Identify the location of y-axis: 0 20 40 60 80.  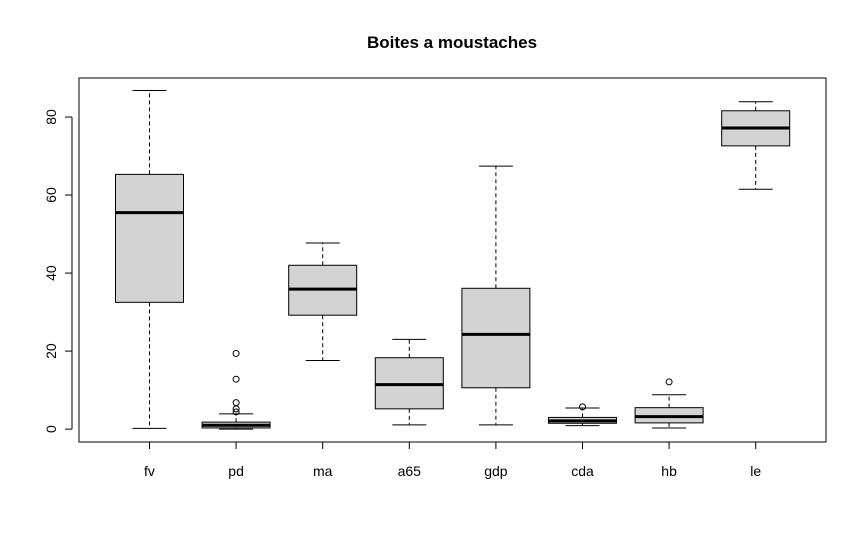
(58, 271).